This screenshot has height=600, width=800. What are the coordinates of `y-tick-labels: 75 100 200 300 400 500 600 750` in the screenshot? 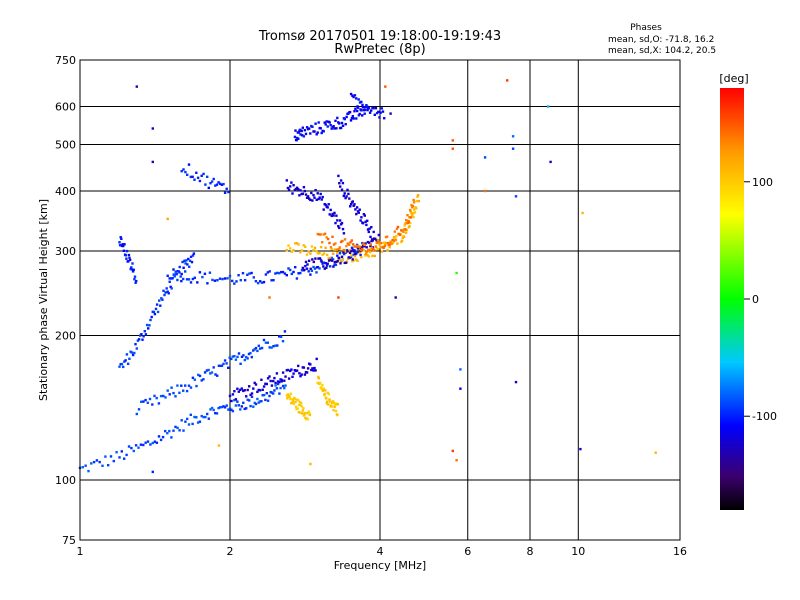 It's located at (65, 300).